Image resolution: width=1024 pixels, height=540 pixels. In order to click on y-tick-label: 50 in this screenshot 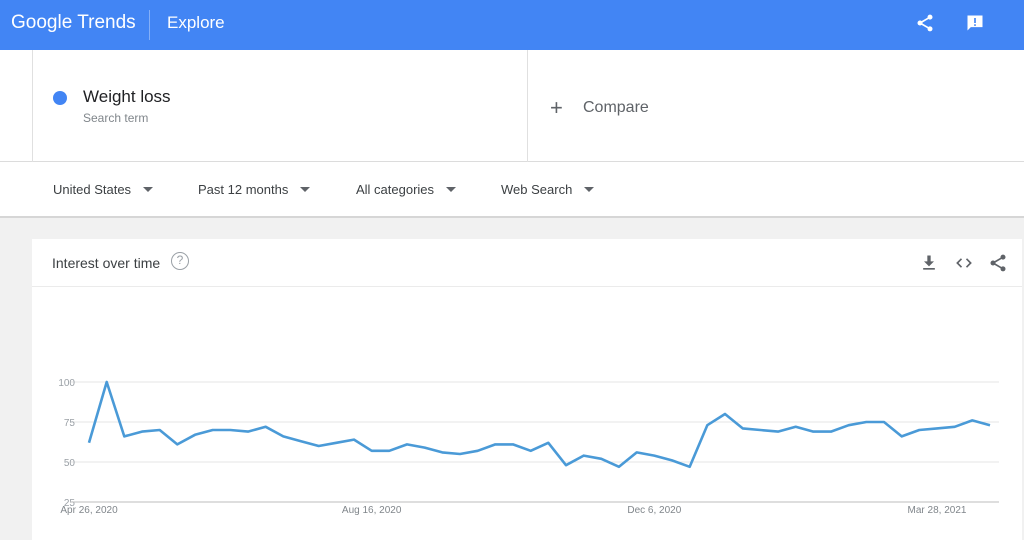, I will do `click(70, 463)`.